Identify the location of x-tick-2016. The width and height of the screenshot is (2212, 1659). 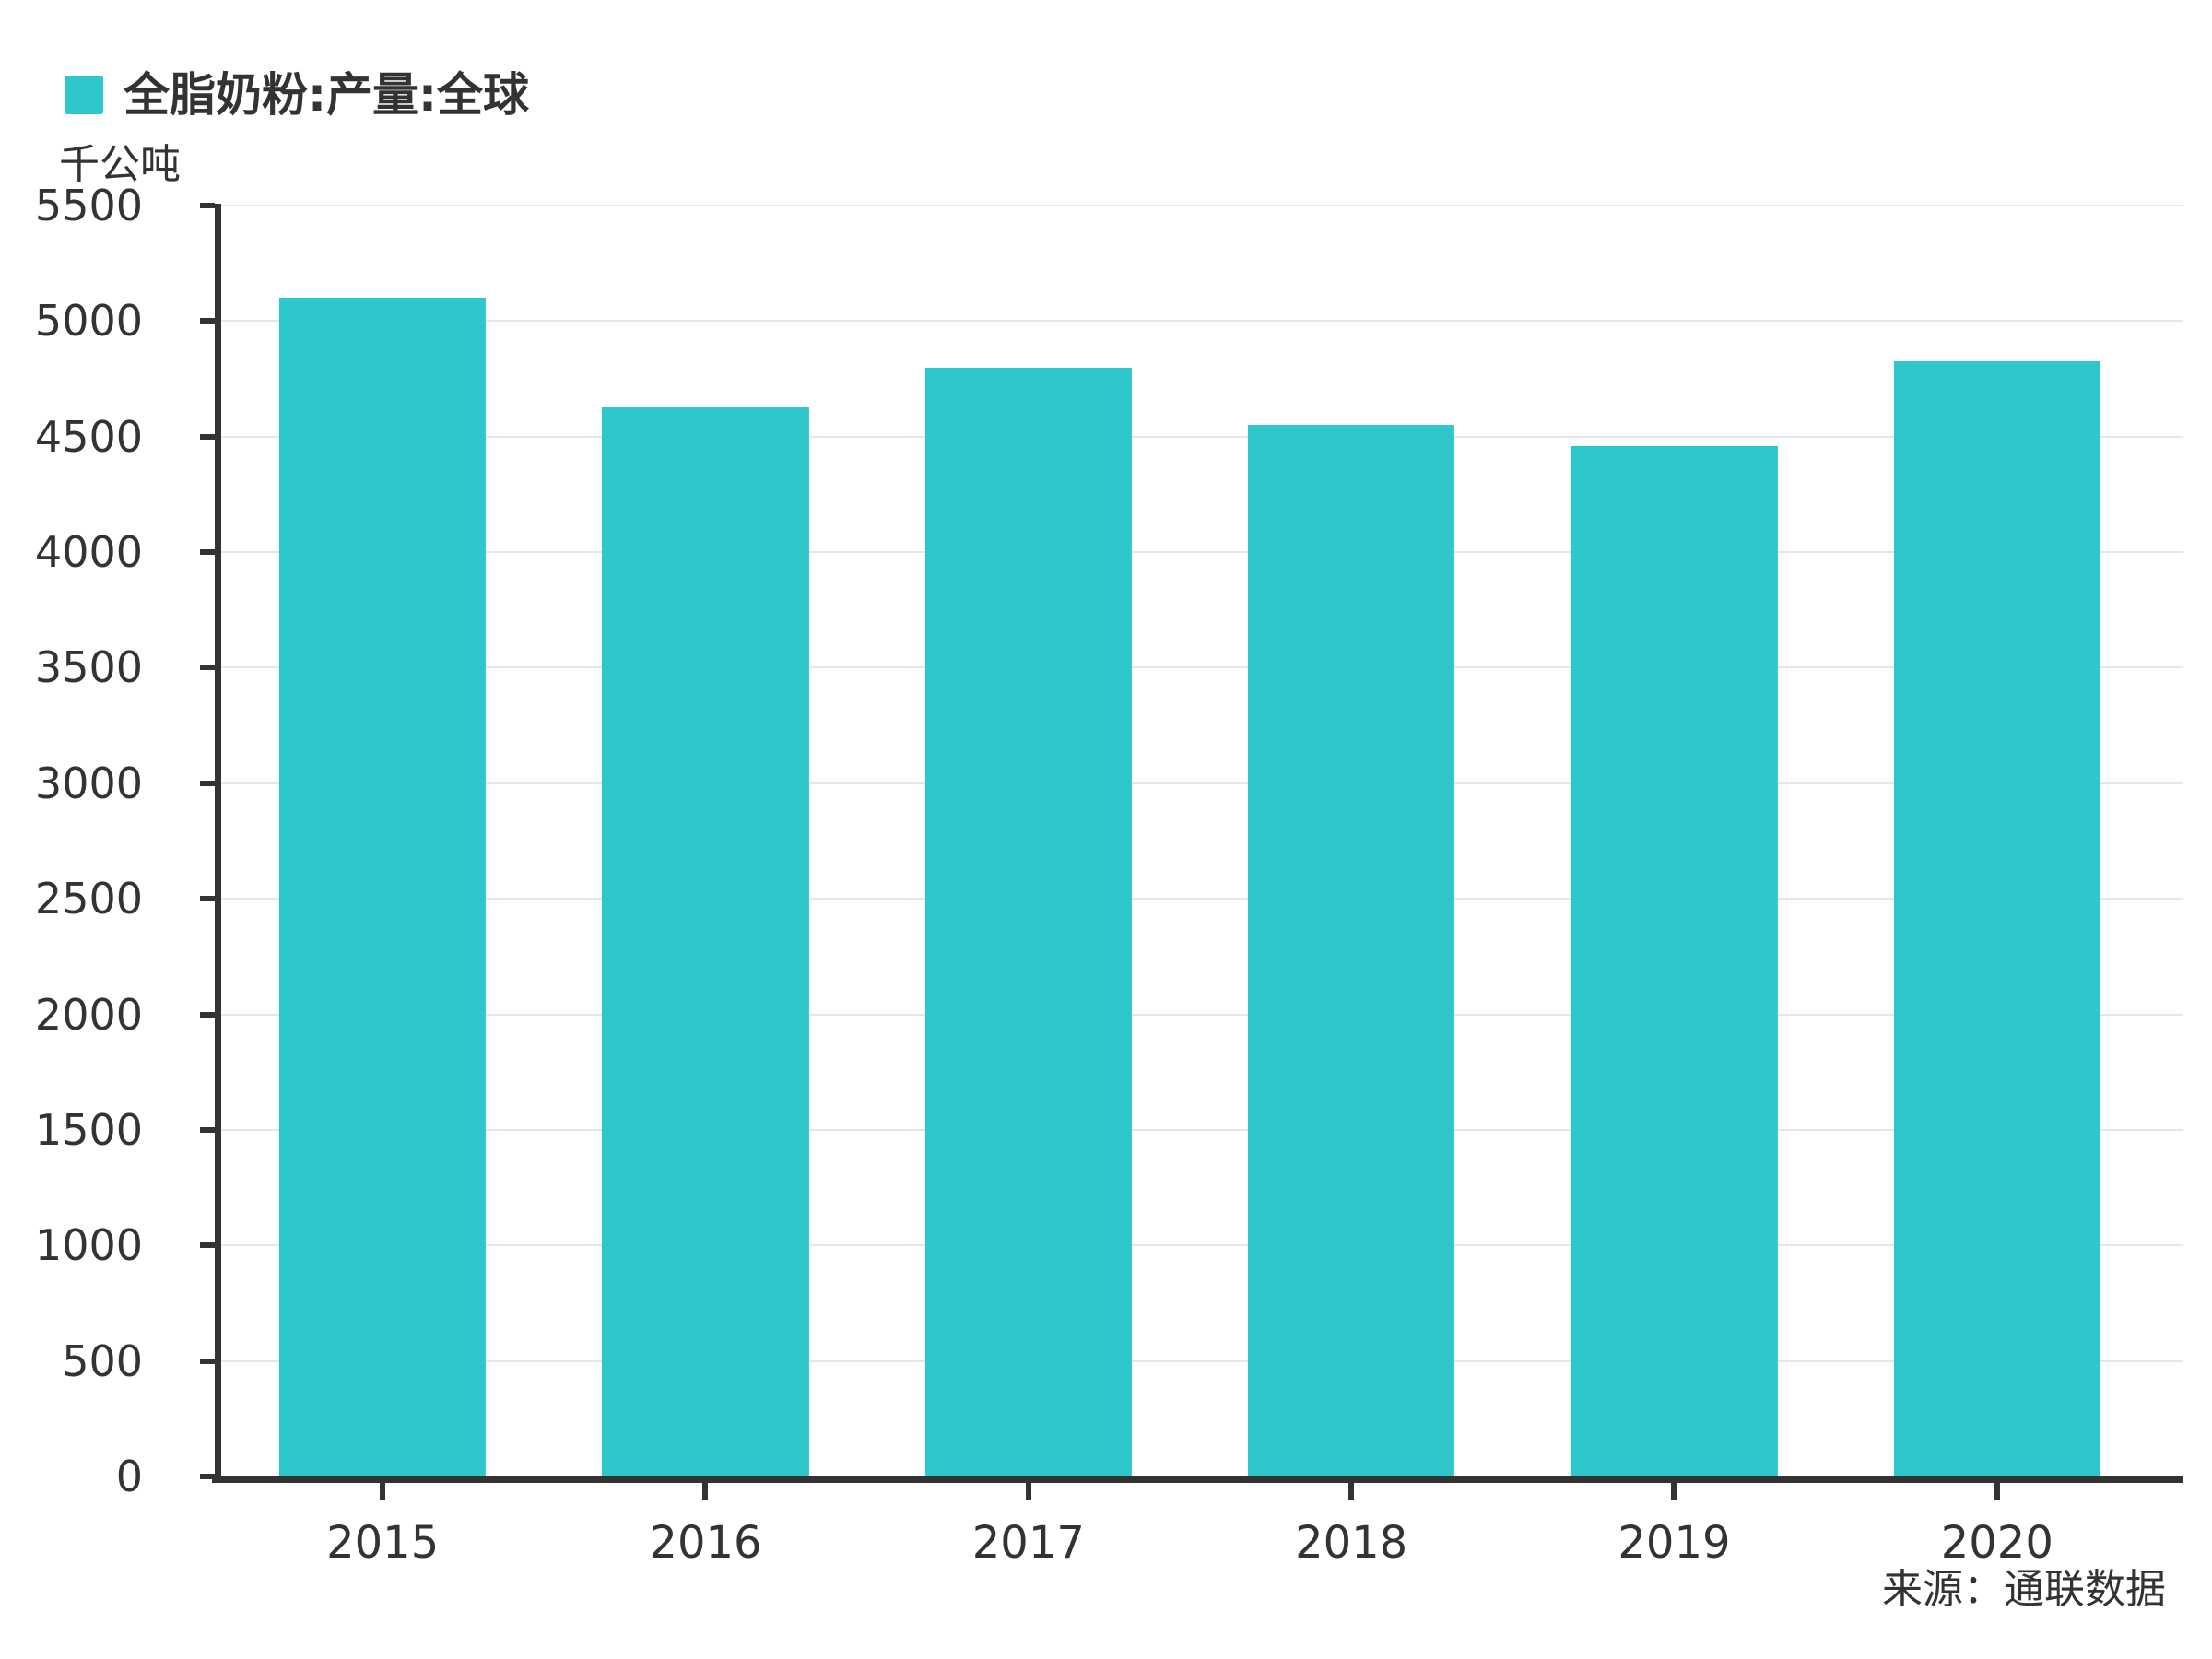
(705, 1491).